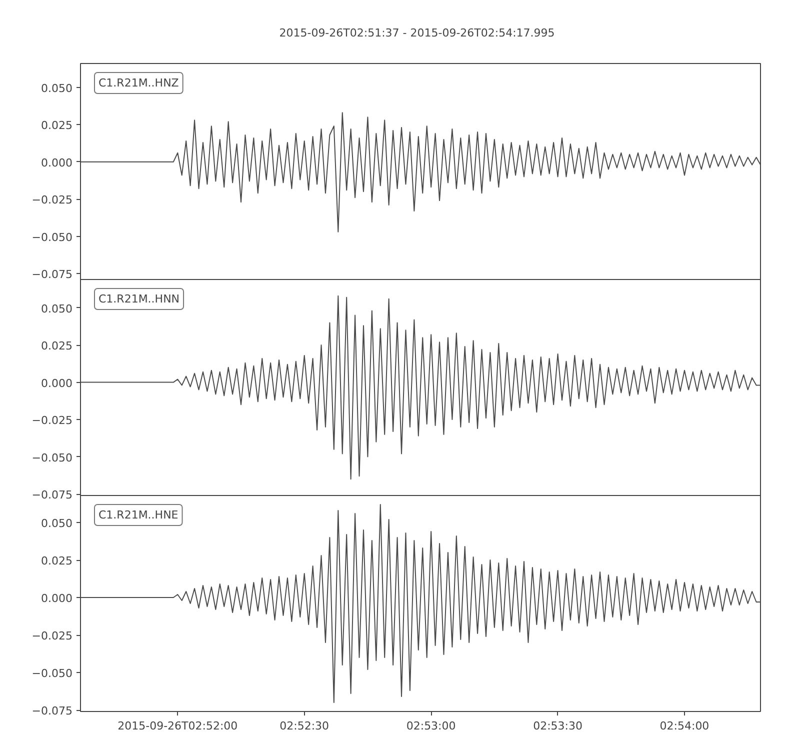 This screenshot has height=750, width=800. What do you see at coordinates (685, 726) in the screenshot?
I see `x-tick-label: 02:54:00` at bounding box center [685, 726].